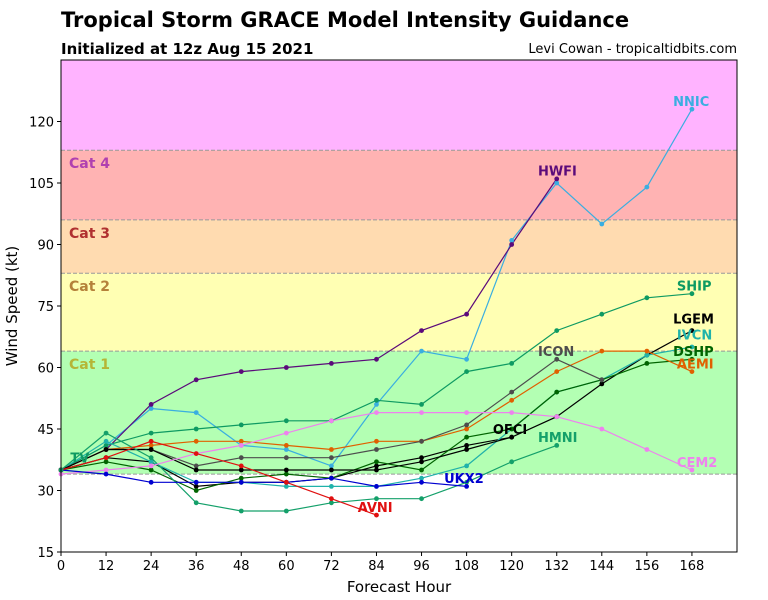  I want to click on y-tick-label-60: 60, so click(45, 369).